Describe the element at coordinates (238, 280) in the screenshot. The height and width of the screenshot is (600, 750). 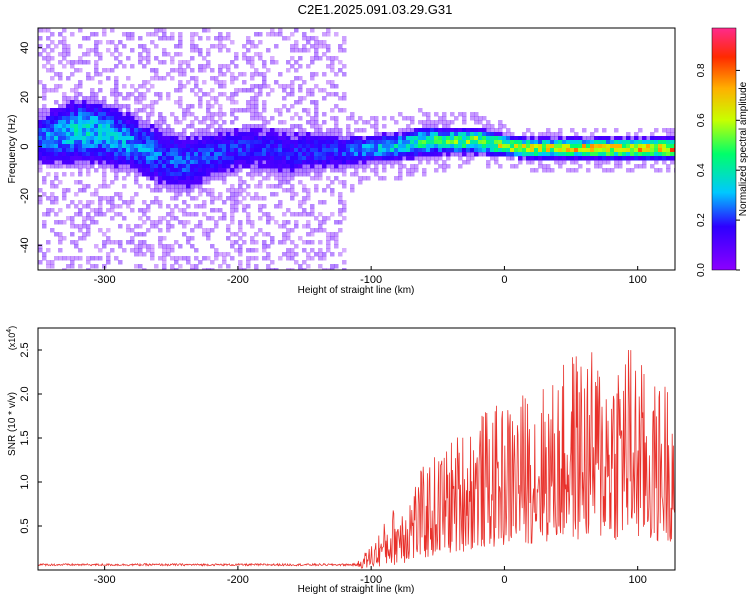
I see `x-tick-label: -200` at that location.